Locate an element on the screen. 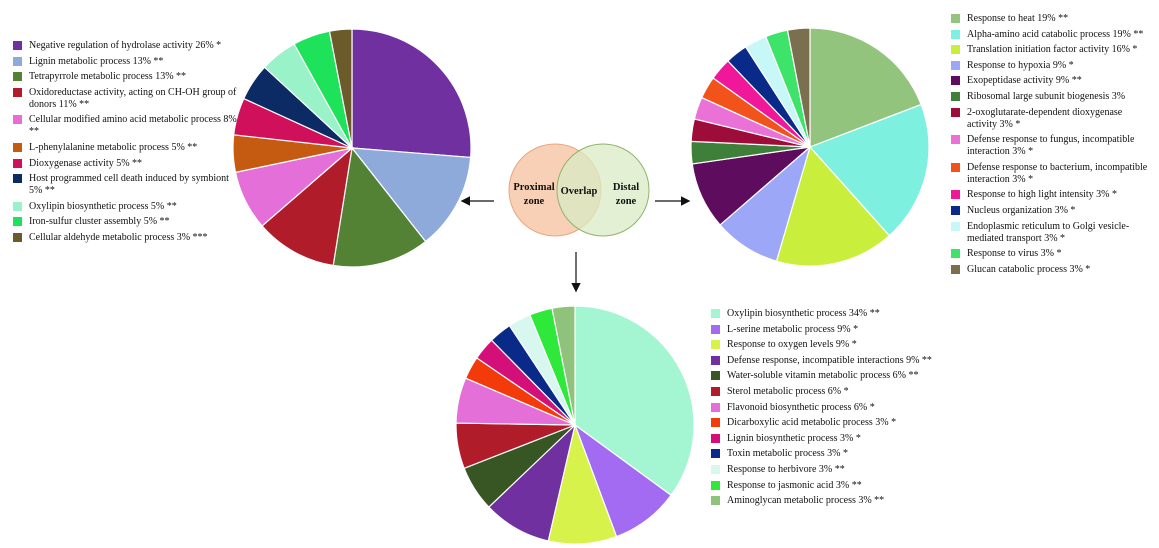  legend-label: Ribosomal large subunit biogenesis 3% is located at coordinates (1046, 96).